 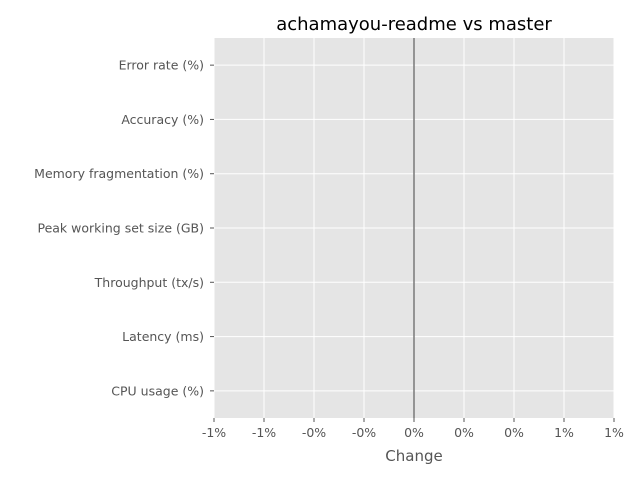 I want to click on y-tick-label: Accuracy (%), so click(x=162, y=119).